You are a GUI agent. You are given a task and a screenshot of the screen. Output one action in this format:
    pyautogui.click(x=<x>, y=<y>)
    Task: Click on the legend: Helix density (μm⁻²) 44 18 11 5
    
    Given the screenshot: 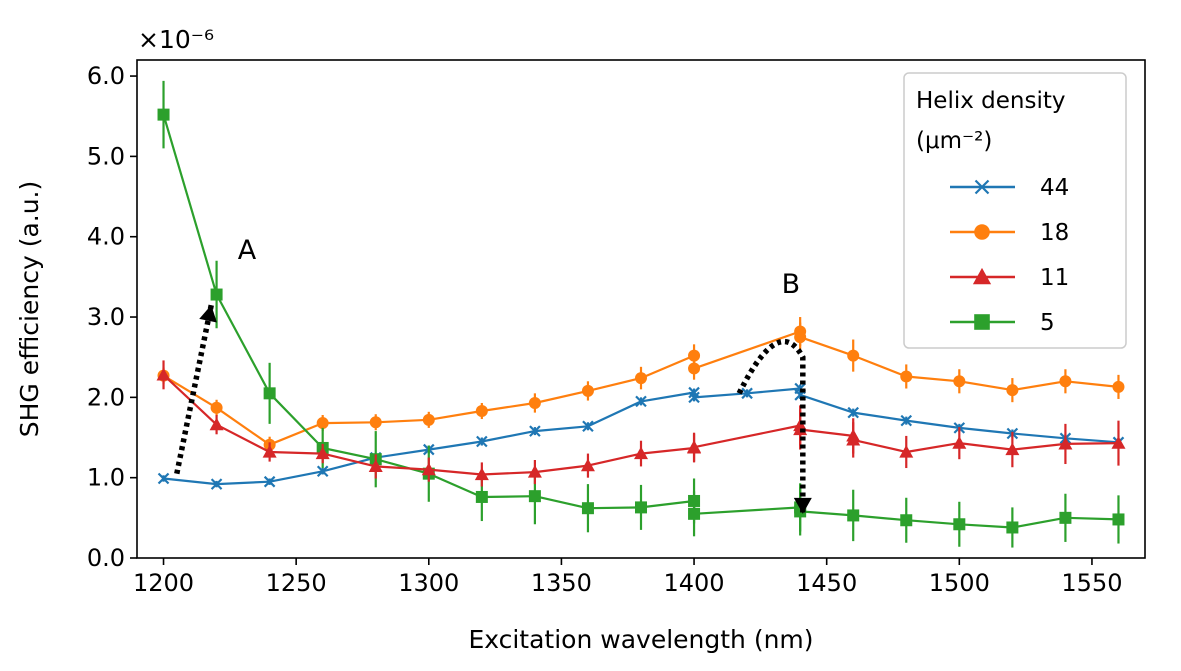 What is the action you would take?
    pyautogui.click(x=1015, y=210)
    